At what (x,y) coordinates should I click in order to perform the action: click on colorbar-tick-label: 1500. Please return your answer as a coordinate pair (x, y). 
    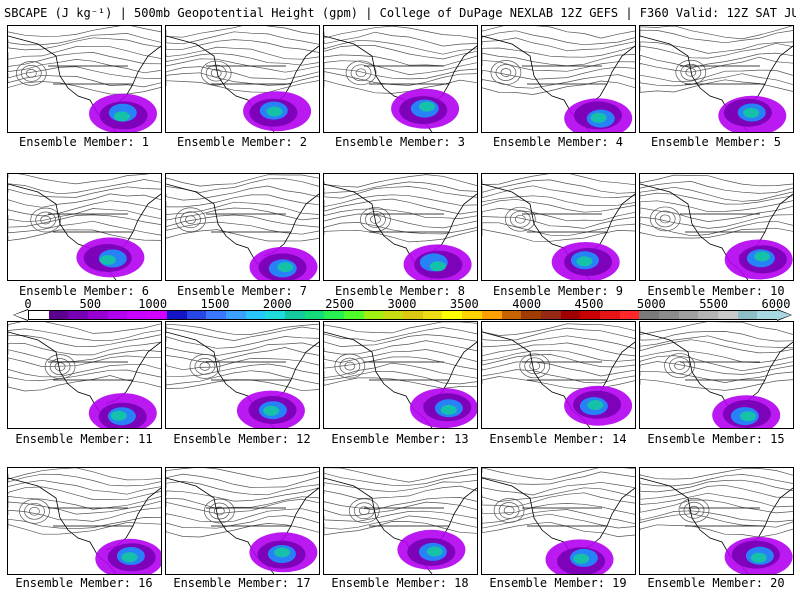
    Looking at the image, I should click on (215, 304).